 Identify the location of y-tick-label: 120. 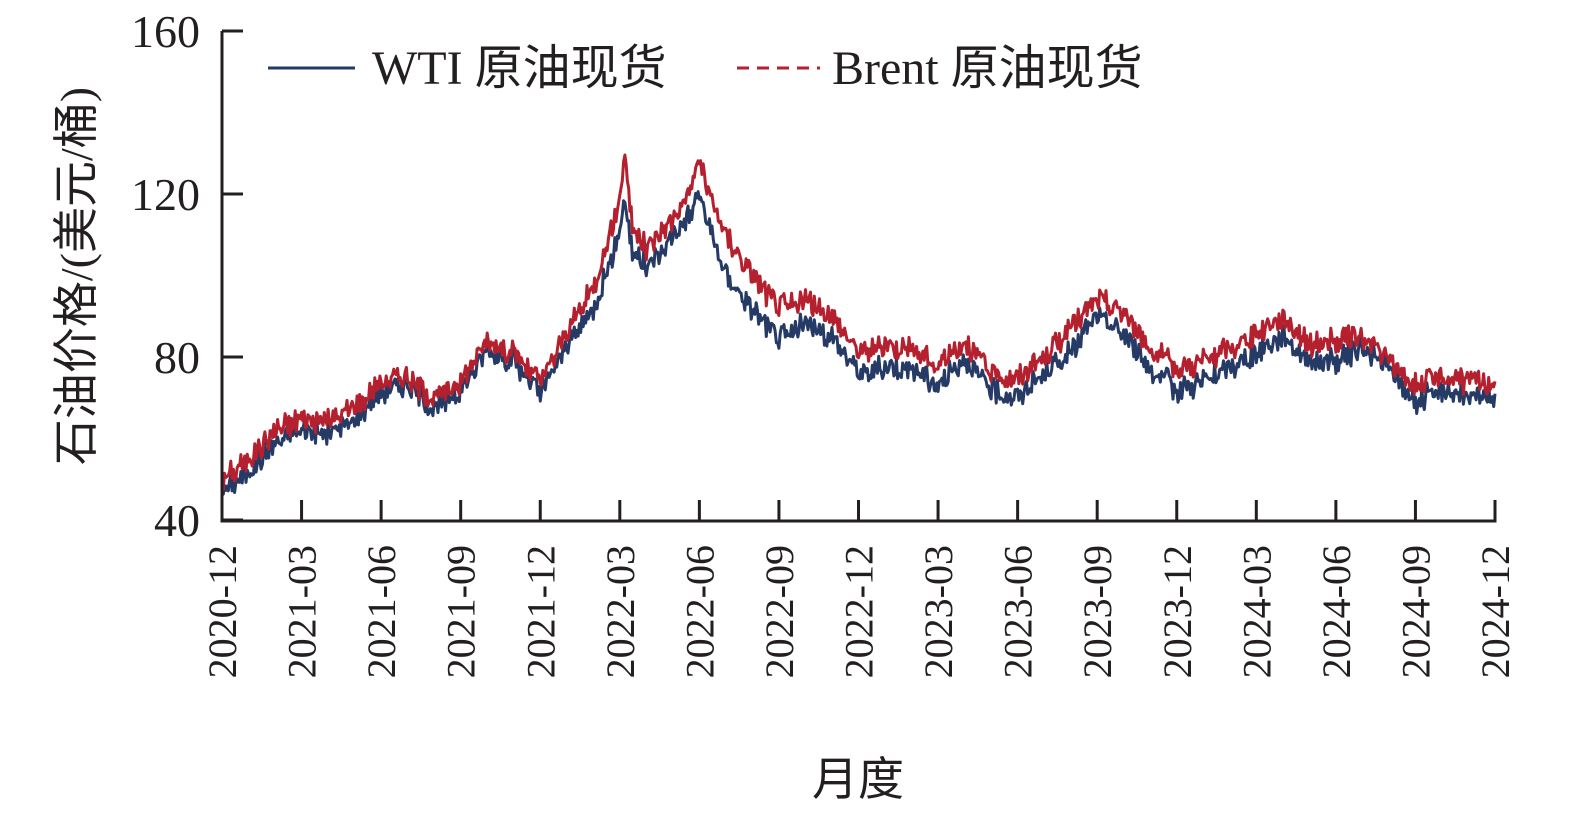
(165, 194).